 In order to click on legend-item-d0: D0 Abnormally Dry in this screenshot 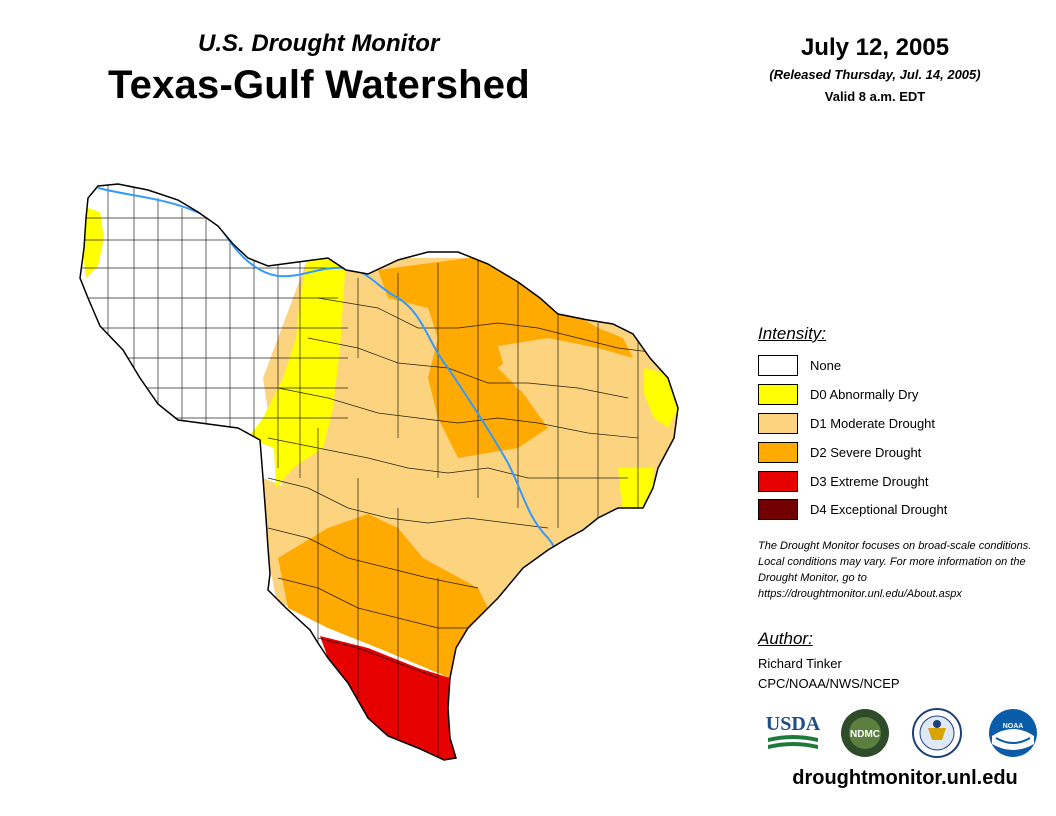, I will do `click(838, 394)`.